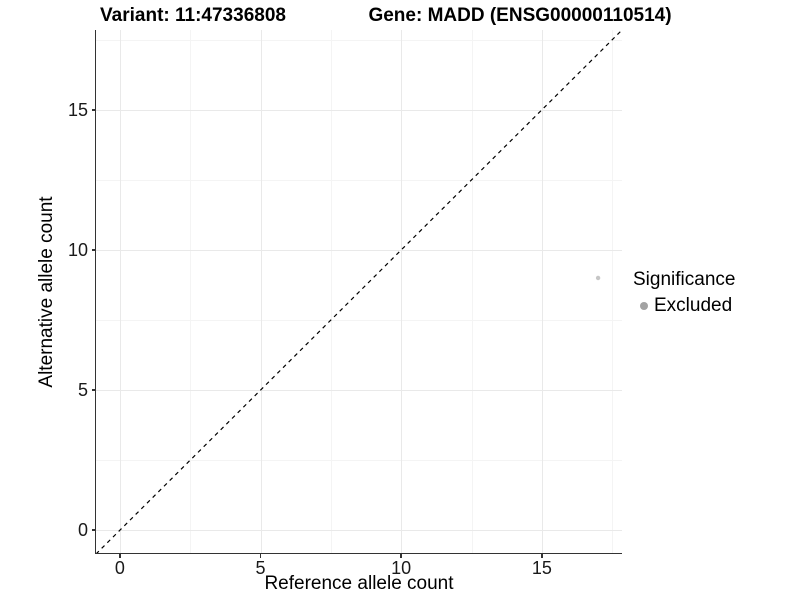  What do you see at coordinates (359, 583) in the screenshot?
I see `x-axis-title: Reference allele count` at bounding box center [359, 583].